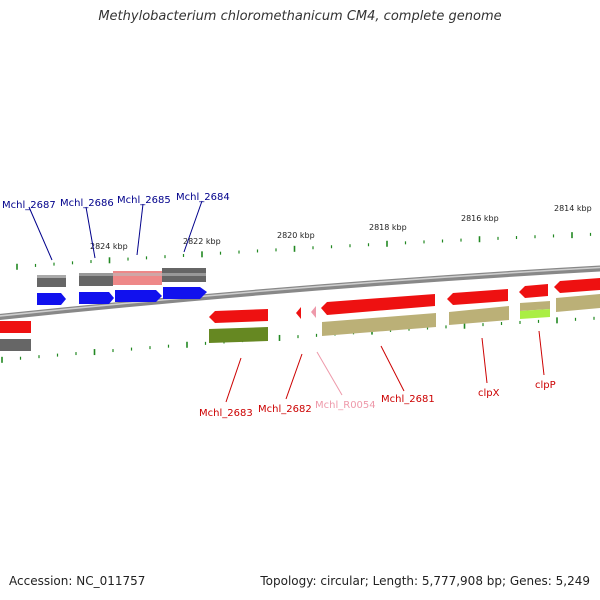 The height and width of the screenshot is (600, 600). What do you see at coordinates (203, 197) in the screenshot?
I see `gene-label-2684: Mchl_2684` at bounding box center [203, 197].